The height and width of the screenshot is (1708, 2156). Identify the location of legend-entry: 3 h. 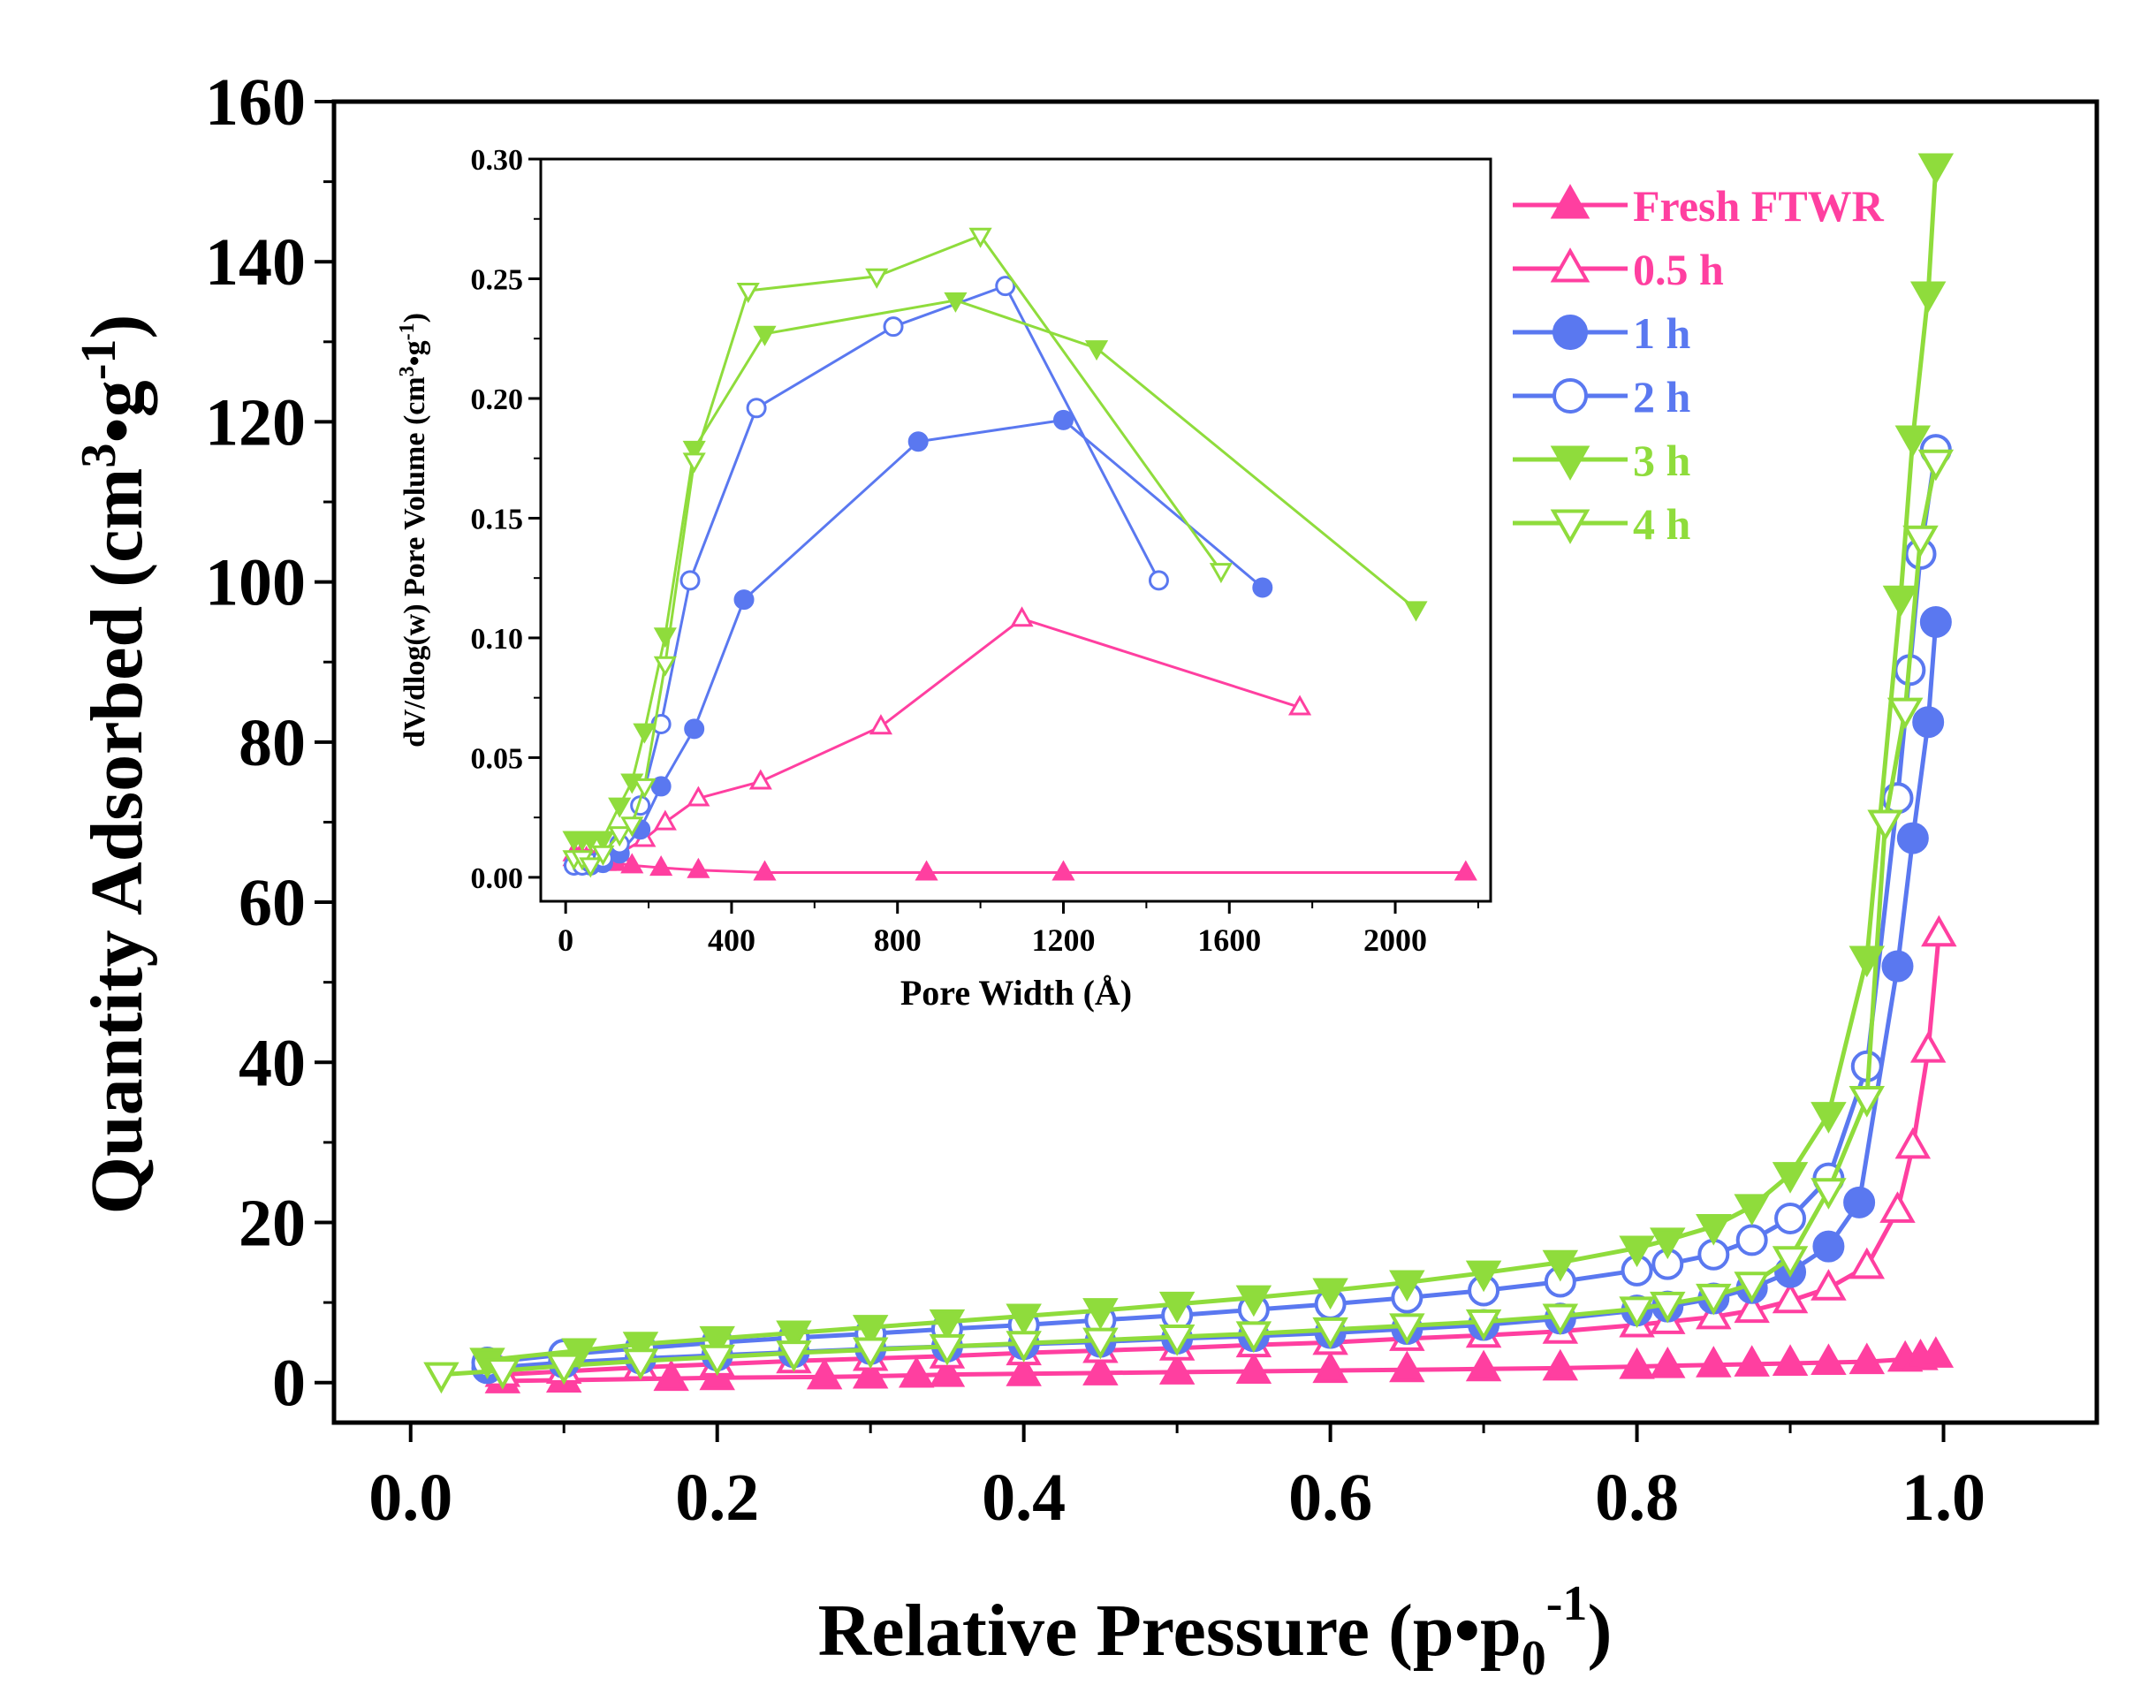
(1602, 460).